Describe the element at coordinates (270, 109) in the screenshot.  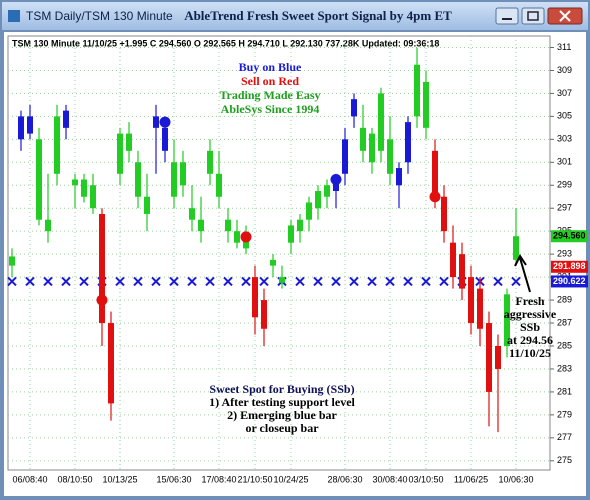
I see `legend-note: AbleSys Since 1994` at that location.